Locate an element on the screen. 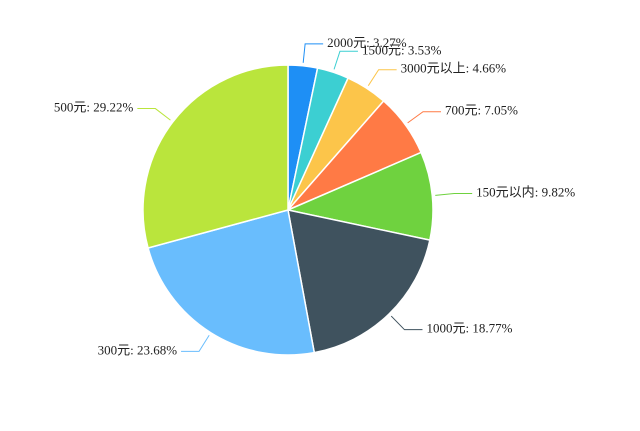  value-label: 7.05% is located at coordinates (501, 110).